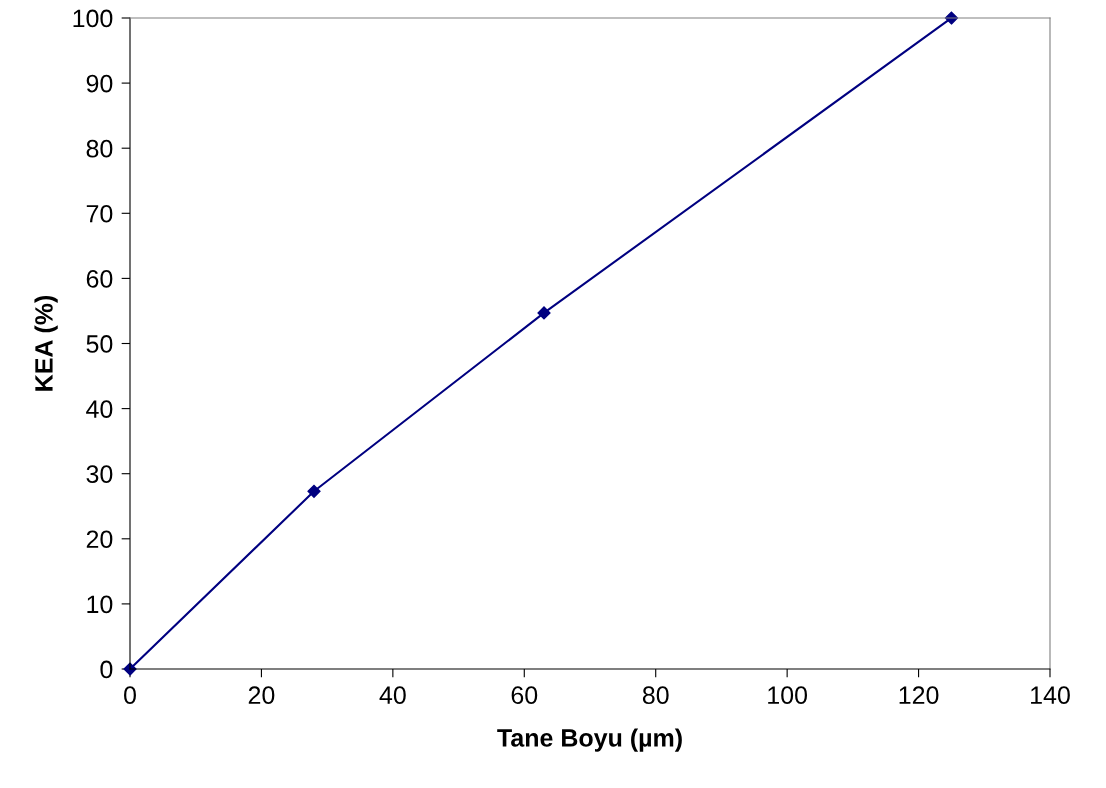 Image resolution: width=1106 pixels, height=788 pixels. What do you see at coordinates (392, 695) in the screenshot?
I see `x-tick-label: 40` at bounding box center [392, 695].